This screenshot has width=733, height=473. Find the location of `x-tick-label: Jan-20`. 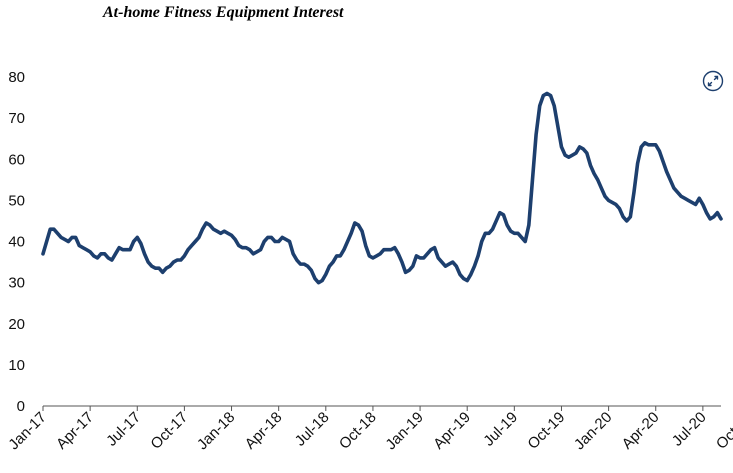

x-tick-label: Jan-20 is located at coordinates (593, 431).